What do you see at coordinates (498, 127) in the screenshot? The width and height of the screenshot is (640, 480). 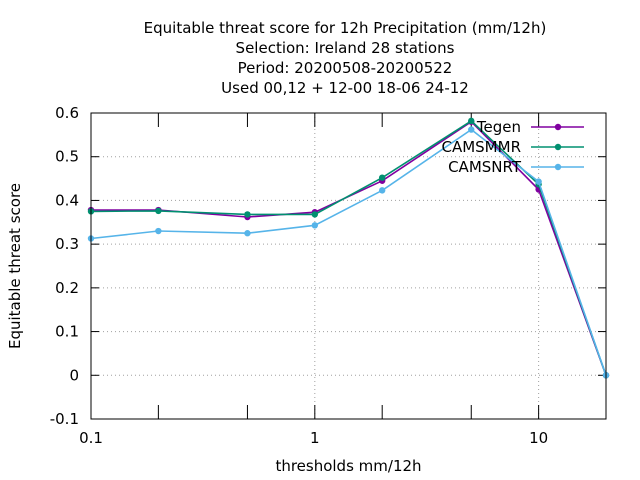 I see `legend-label-tegen: Tegen` at bounding box center [498, 127].